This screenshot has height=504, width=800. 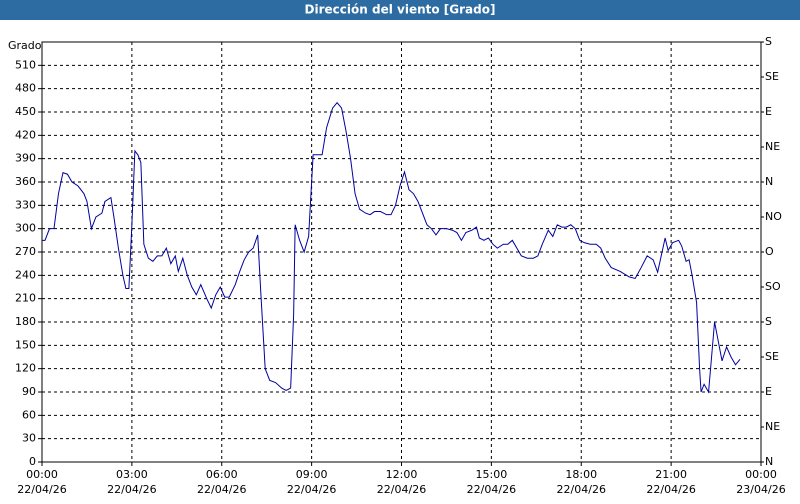 What do you see at coordinates (25, 181) in the screenshot?
I see `y-tick-label: 360` at bounding box center [25, 181].